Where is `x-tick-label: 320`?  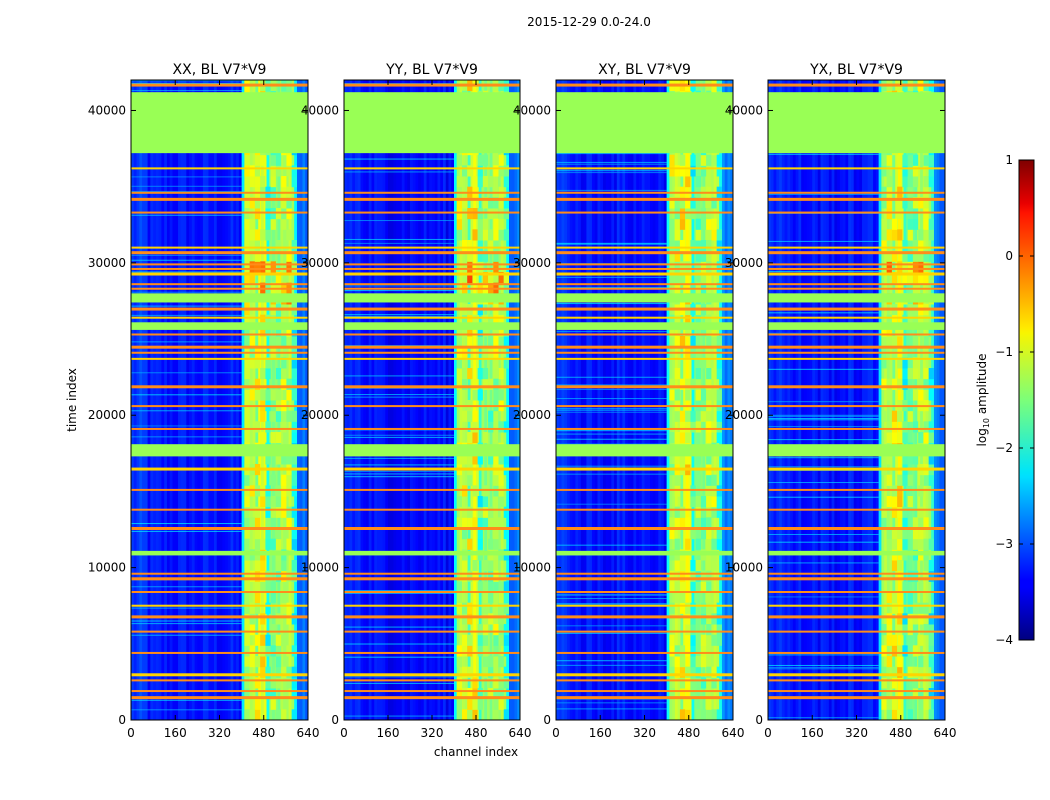 x-tick-label: 320 is located at coordinates (432, 733).